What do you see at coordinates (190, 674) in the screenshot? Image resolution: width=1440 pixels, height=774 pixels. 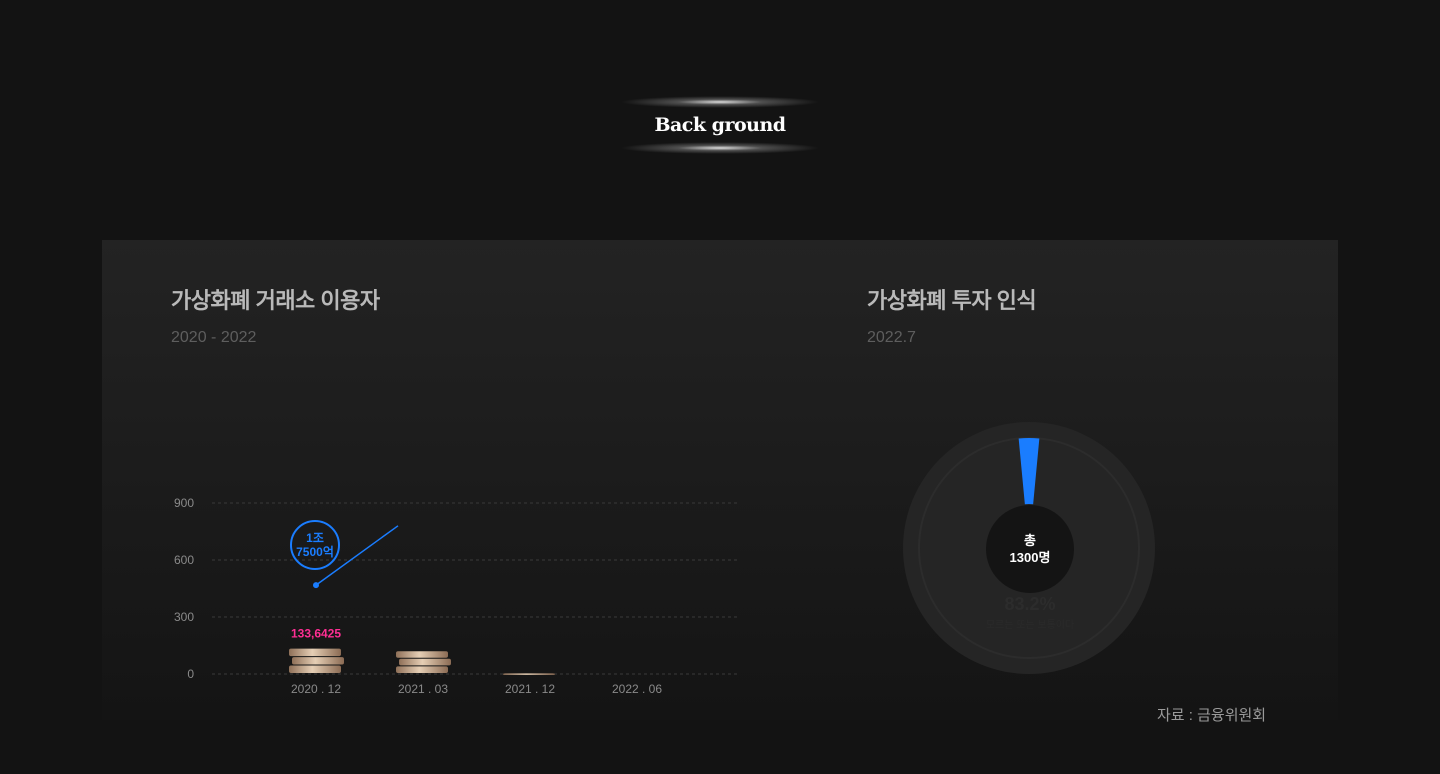 I see `y-tick-label: 0` at bounding box center [190, 674].